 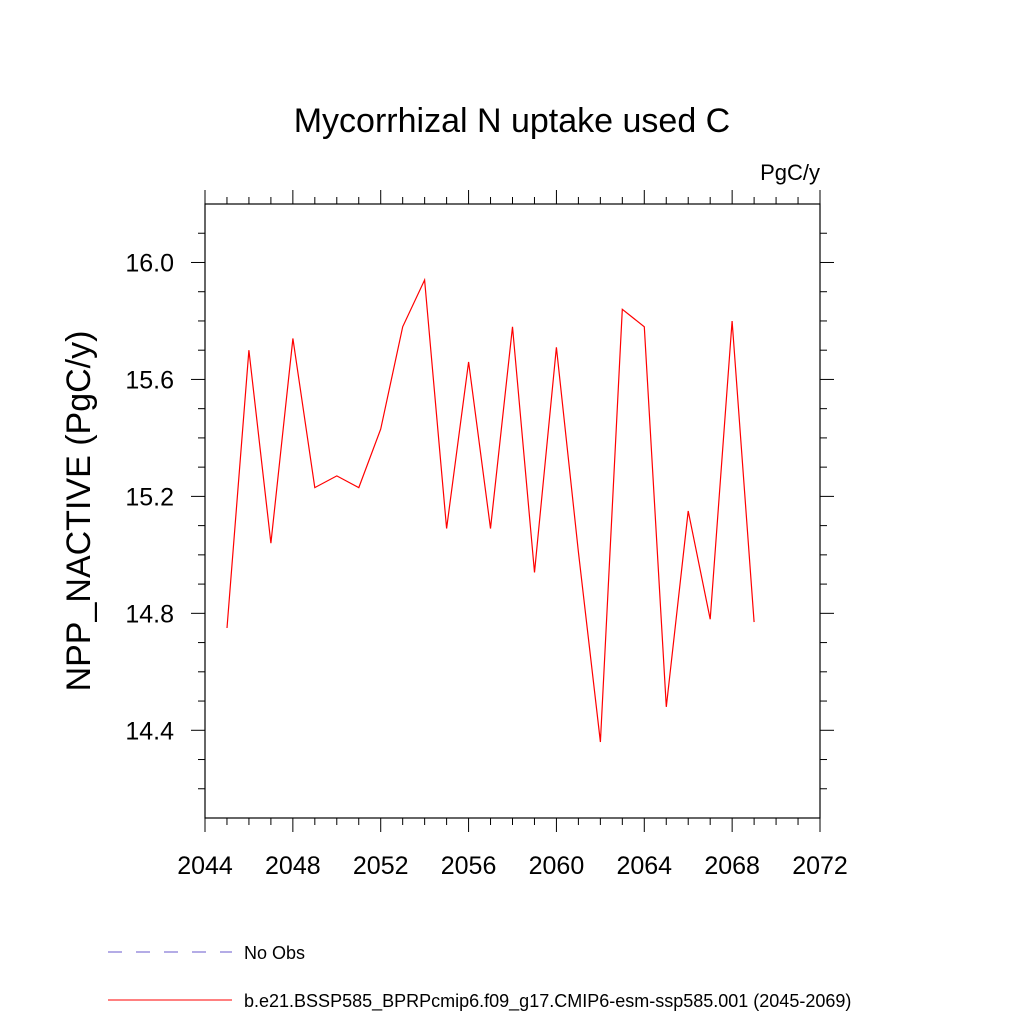 I want to click on y-tick-label: 15.6, so click(x=149, y=380).